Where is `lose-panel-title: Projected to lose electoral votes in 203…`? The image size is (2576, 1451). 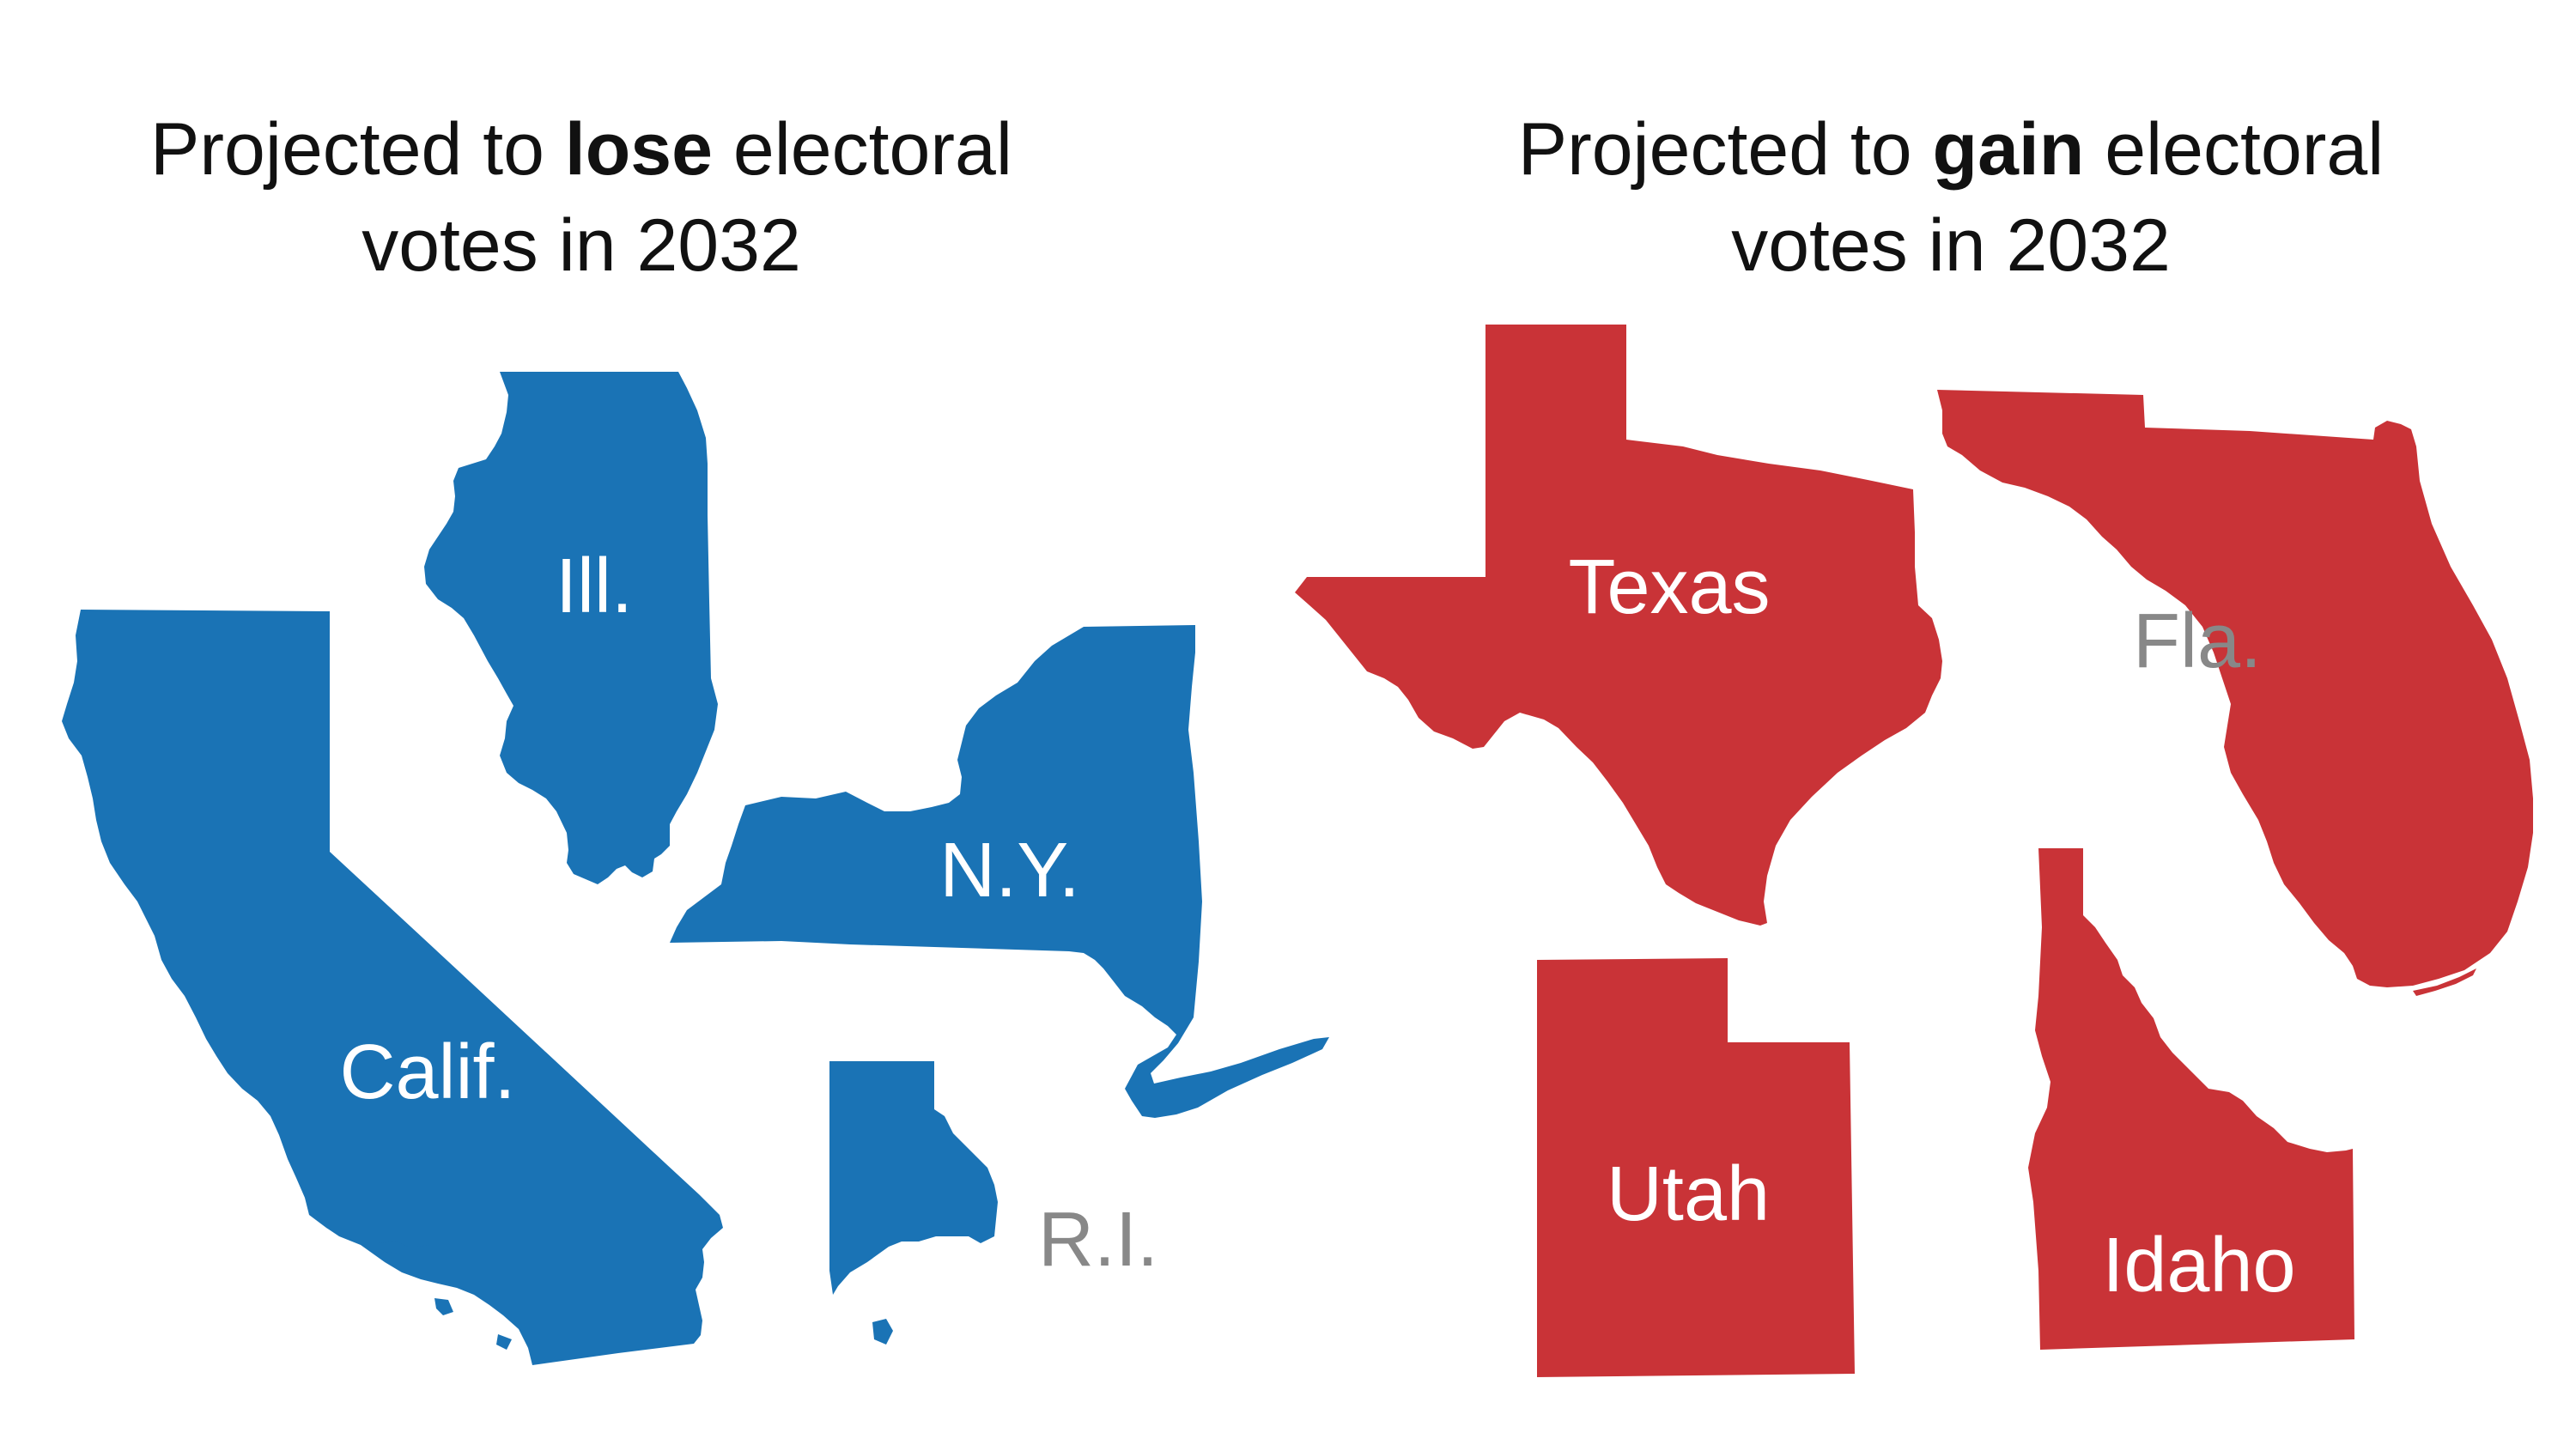 lose-panel-title: Projected to lose electoral votes in 203… is located at coordinates (581, 198).